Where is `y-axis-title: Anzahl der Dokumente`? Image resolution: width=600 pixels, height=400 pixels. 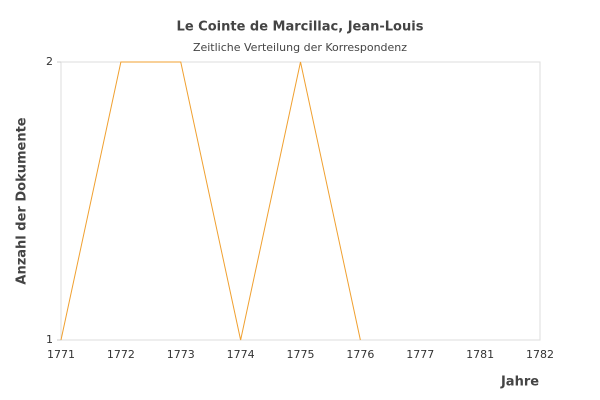
y-axis-title: Anzahl der Dokumente is located at coordinates (22, 200).